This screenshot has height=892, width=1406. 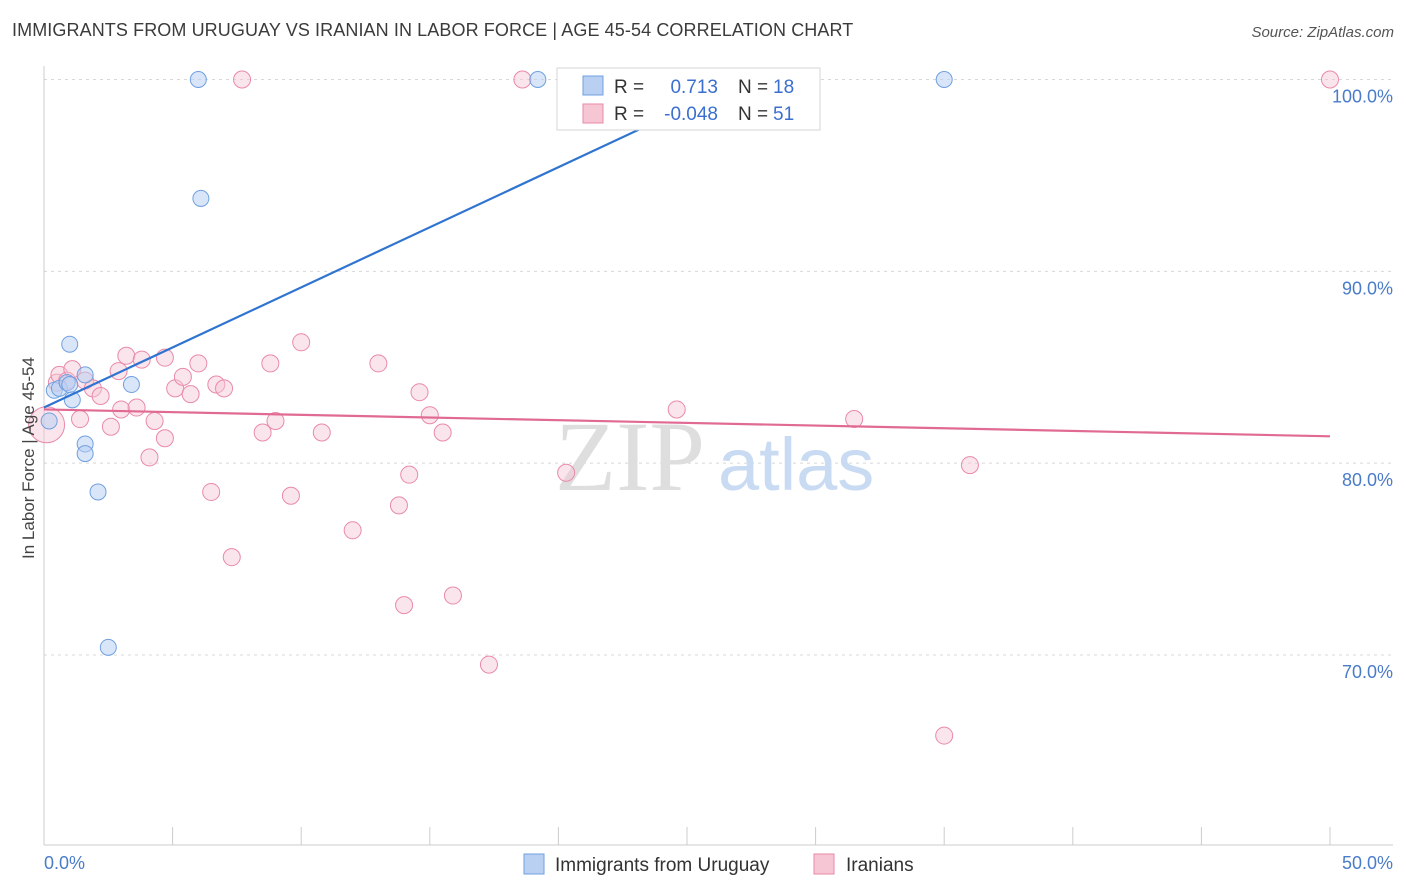 I want to click on legend-r-value-2: -0.048, so click(x=691, y=114).